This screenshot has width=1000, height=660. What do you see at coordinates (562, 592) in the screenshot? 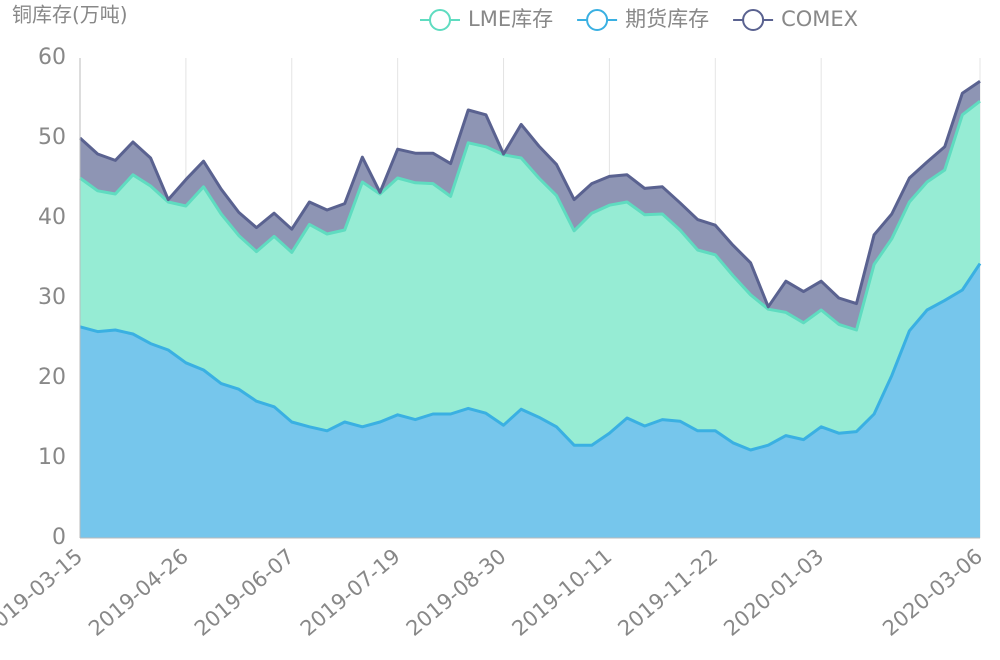
I see `x-tick-label: 2019-10-11` at bounding box center [562, 592].